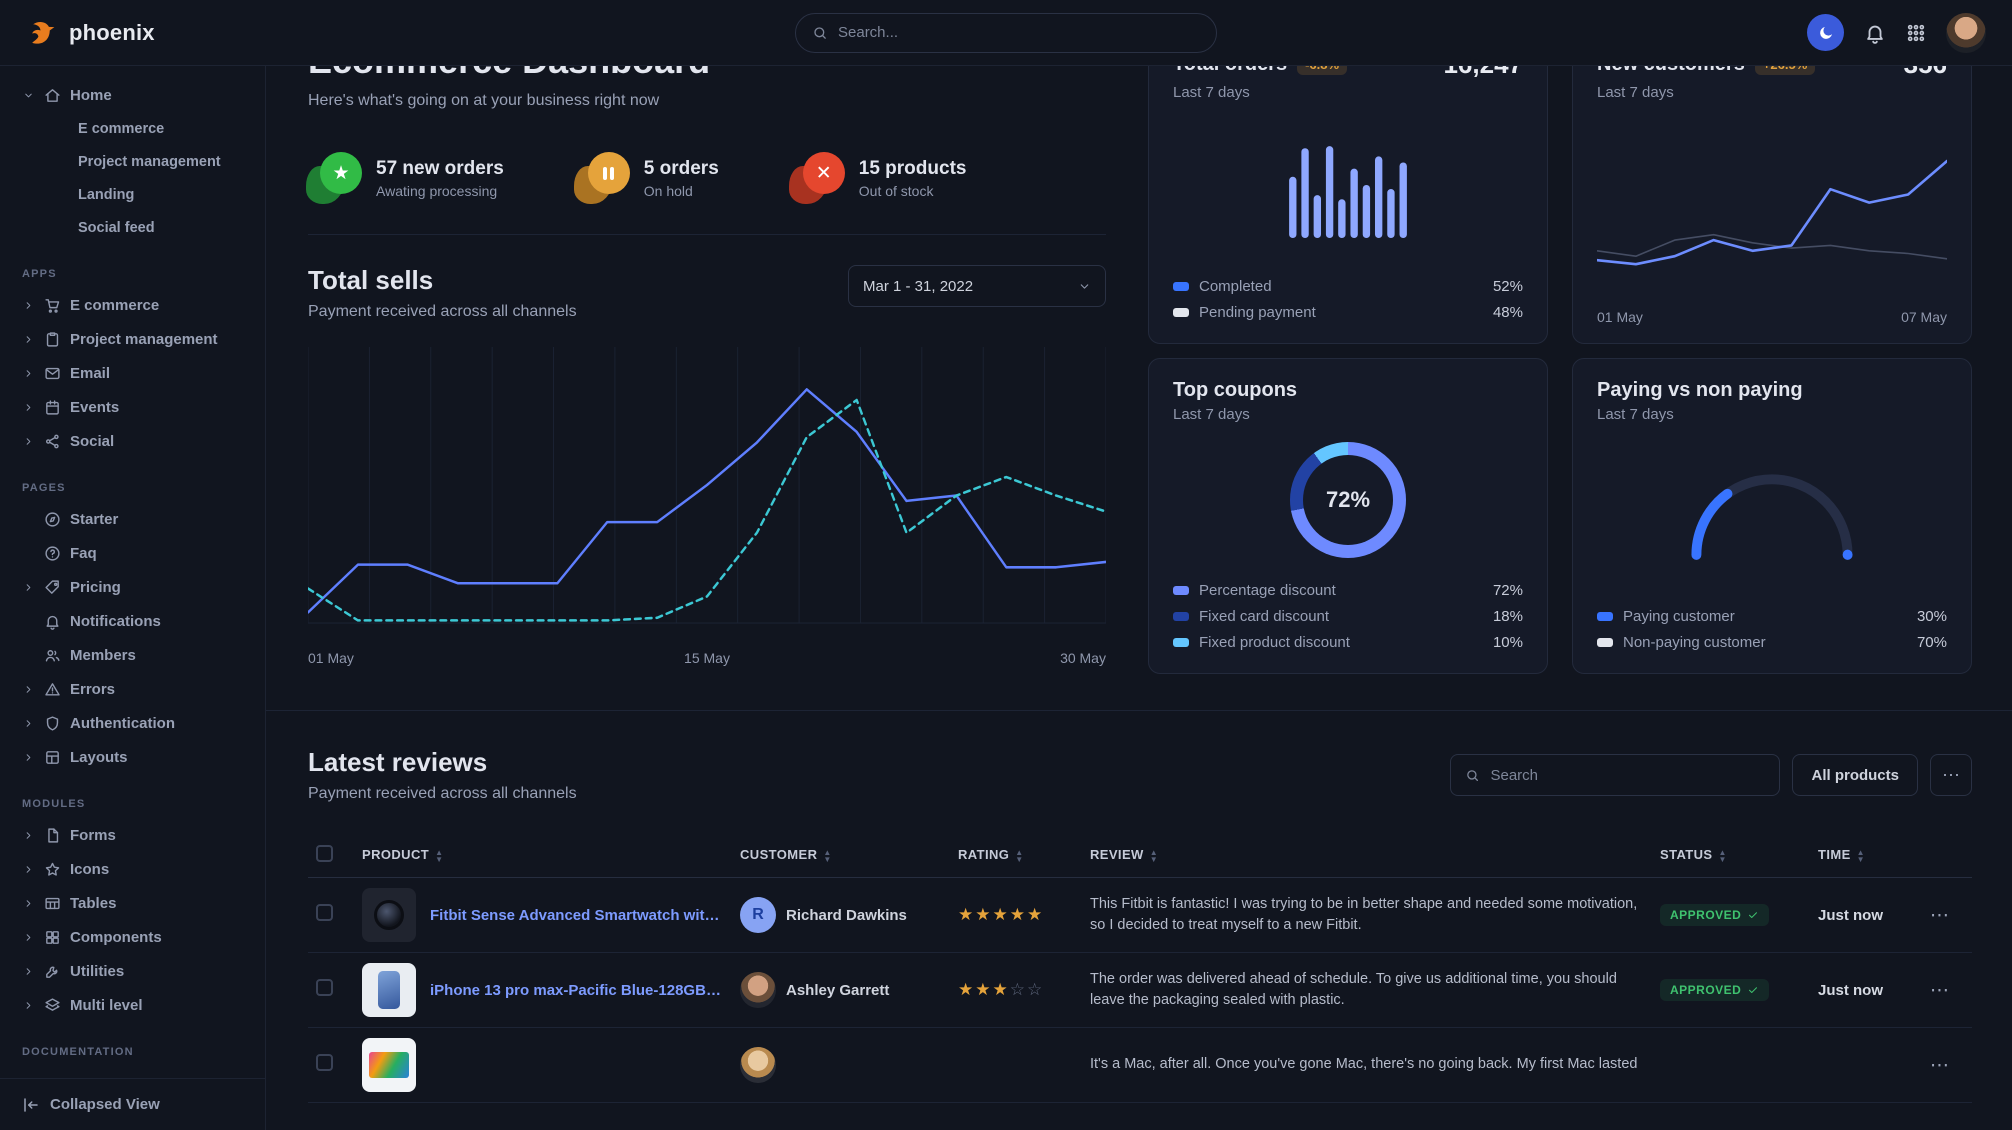  I want to click on legend-value: 70%, so click(1931, 642).